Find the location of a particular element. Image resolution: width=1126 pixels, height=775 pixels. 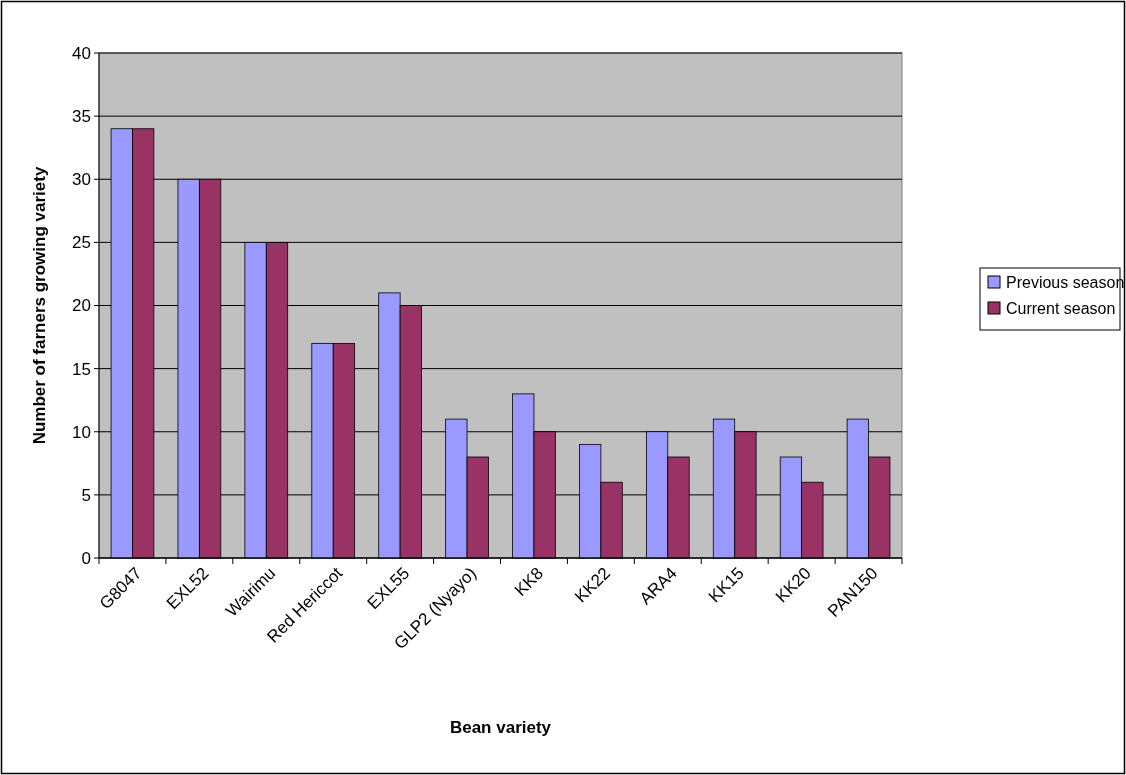

legend-label: Previous season is located at coordinates (1065, 282).